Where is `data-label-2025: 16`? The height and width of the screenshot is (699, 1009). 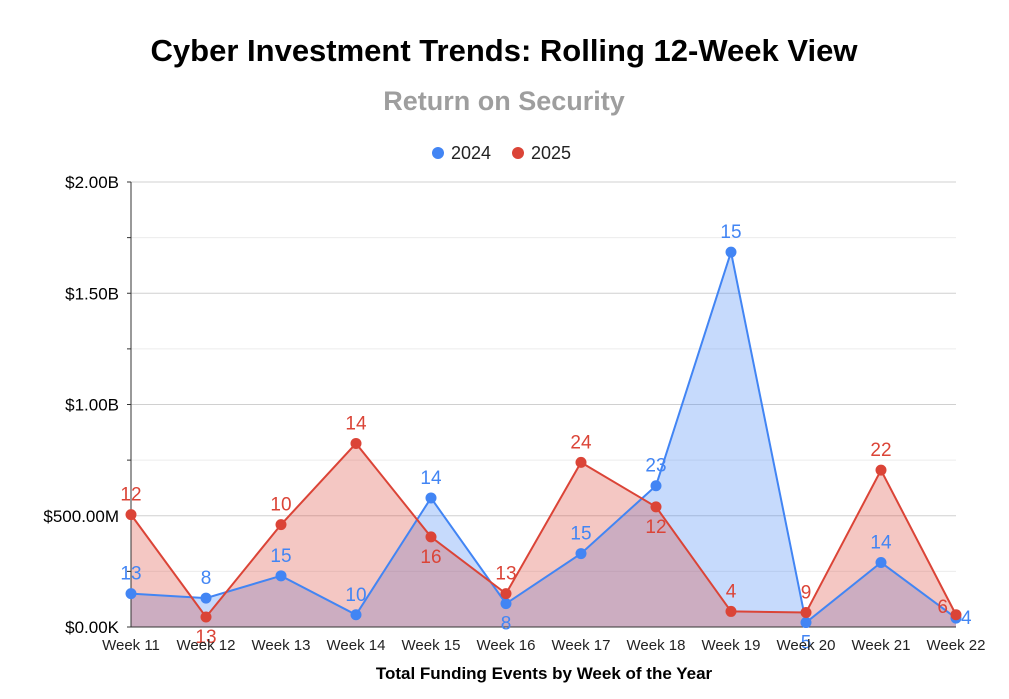 data-label-2025: 16 is located at coordinates (430, 557).